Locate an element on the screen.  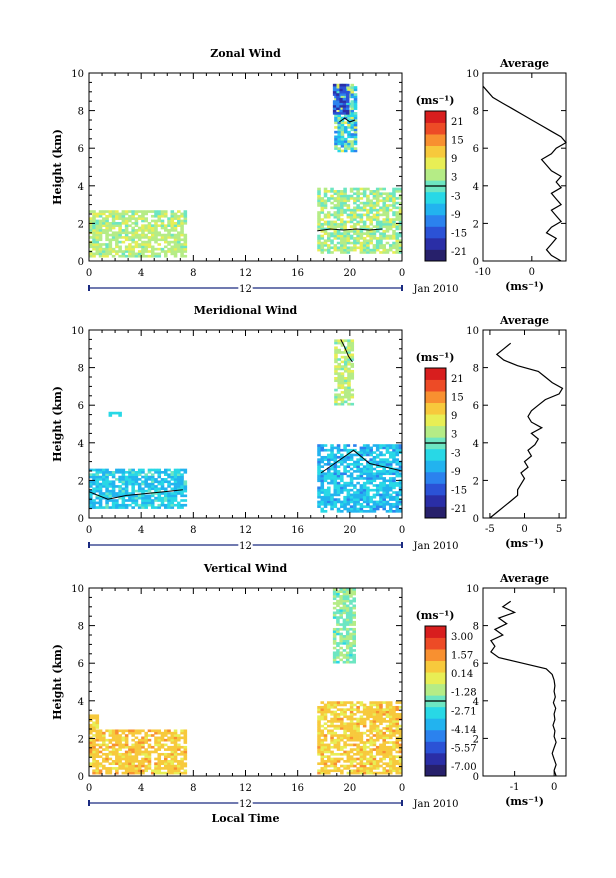
date-label: Jan 2010 is located at coordinates (435, 804).